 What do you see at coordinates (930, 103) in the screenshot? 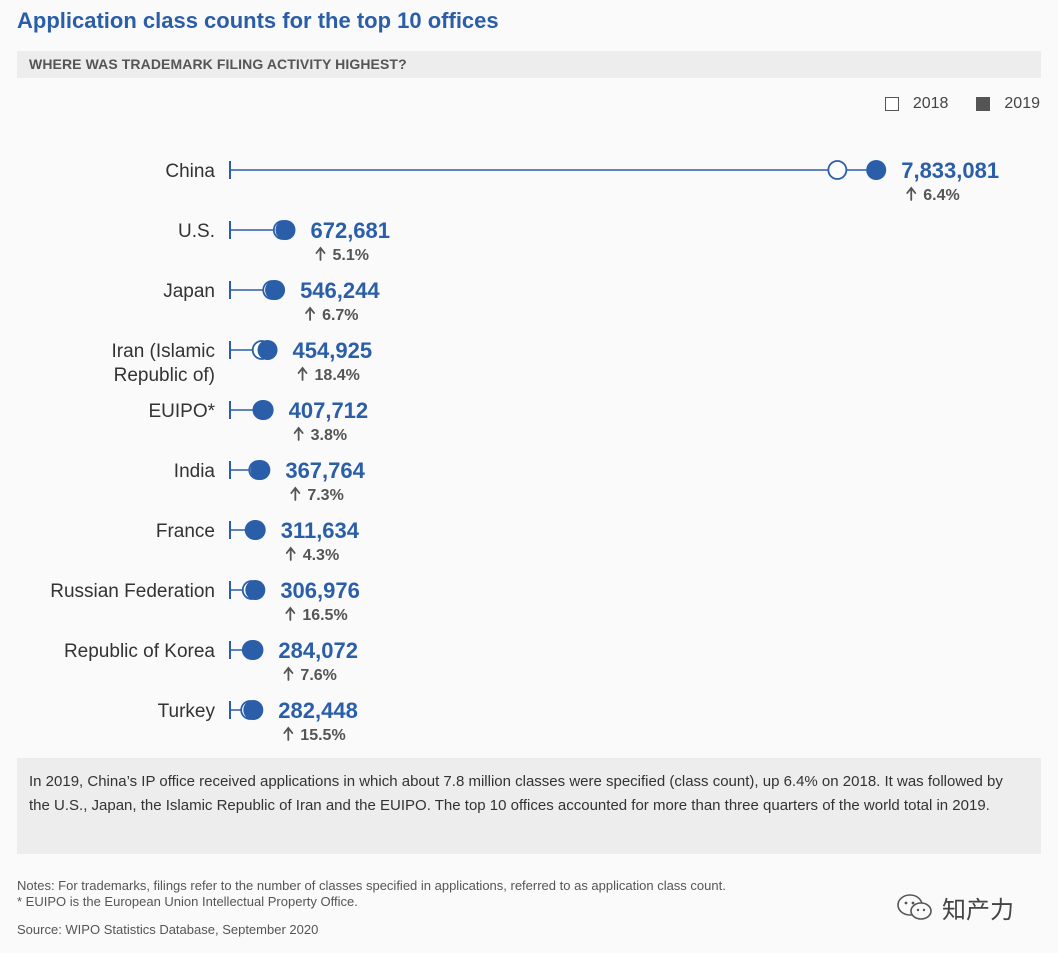
I see `legend-label-2018: 2018` at bounding box center [930, 103].